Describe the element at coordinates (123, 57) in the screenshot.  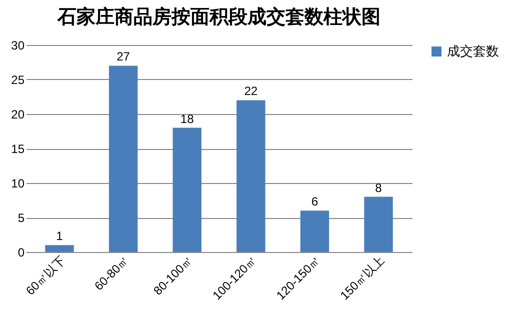
I see `data-label: 27` at that location.